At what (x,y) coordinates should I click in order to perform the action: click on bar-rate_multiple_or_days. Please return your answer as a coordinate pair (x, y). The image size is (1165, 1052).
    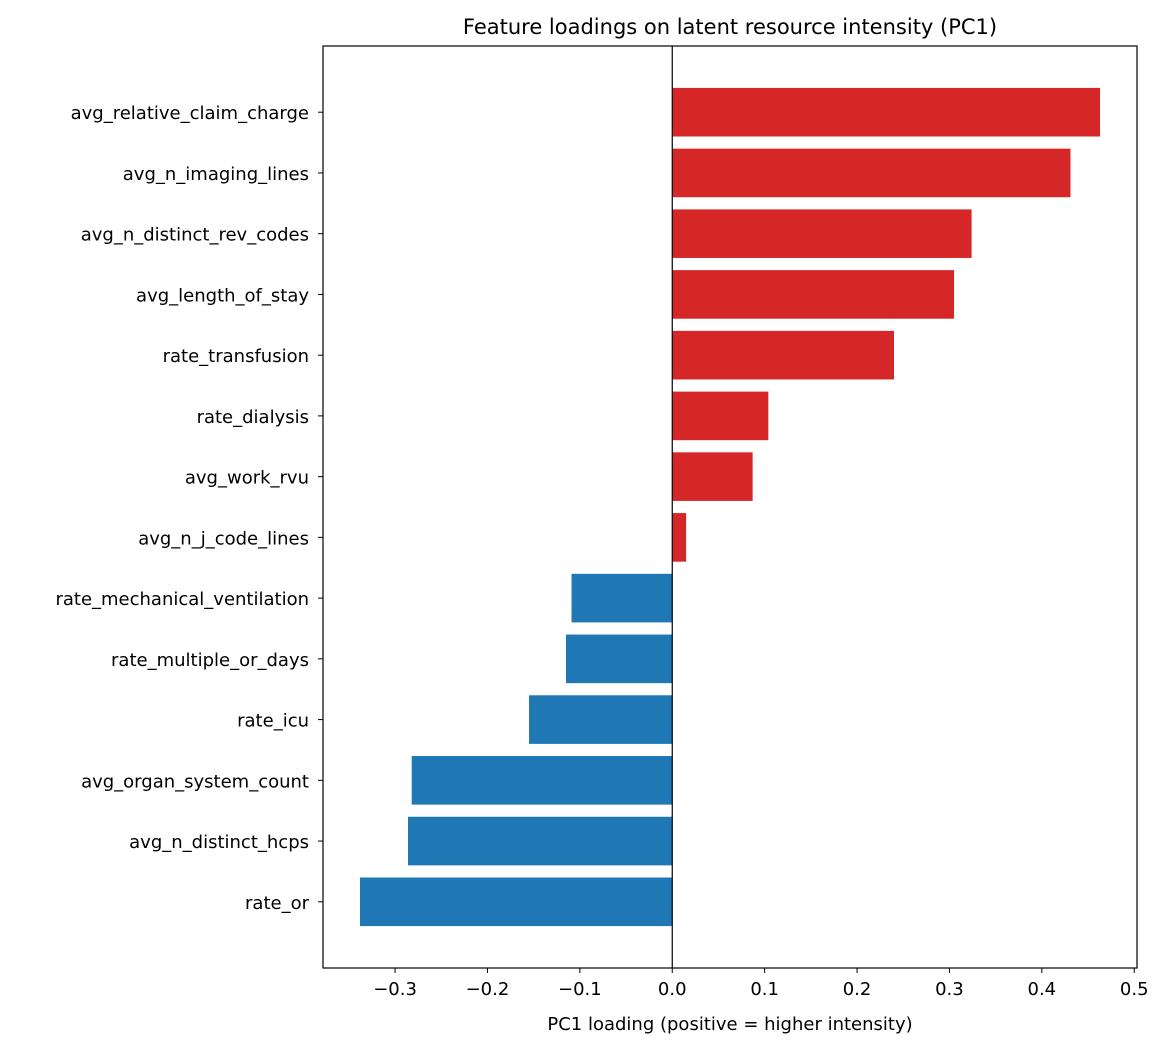
    Looking at the image, I should click on (619, 659).